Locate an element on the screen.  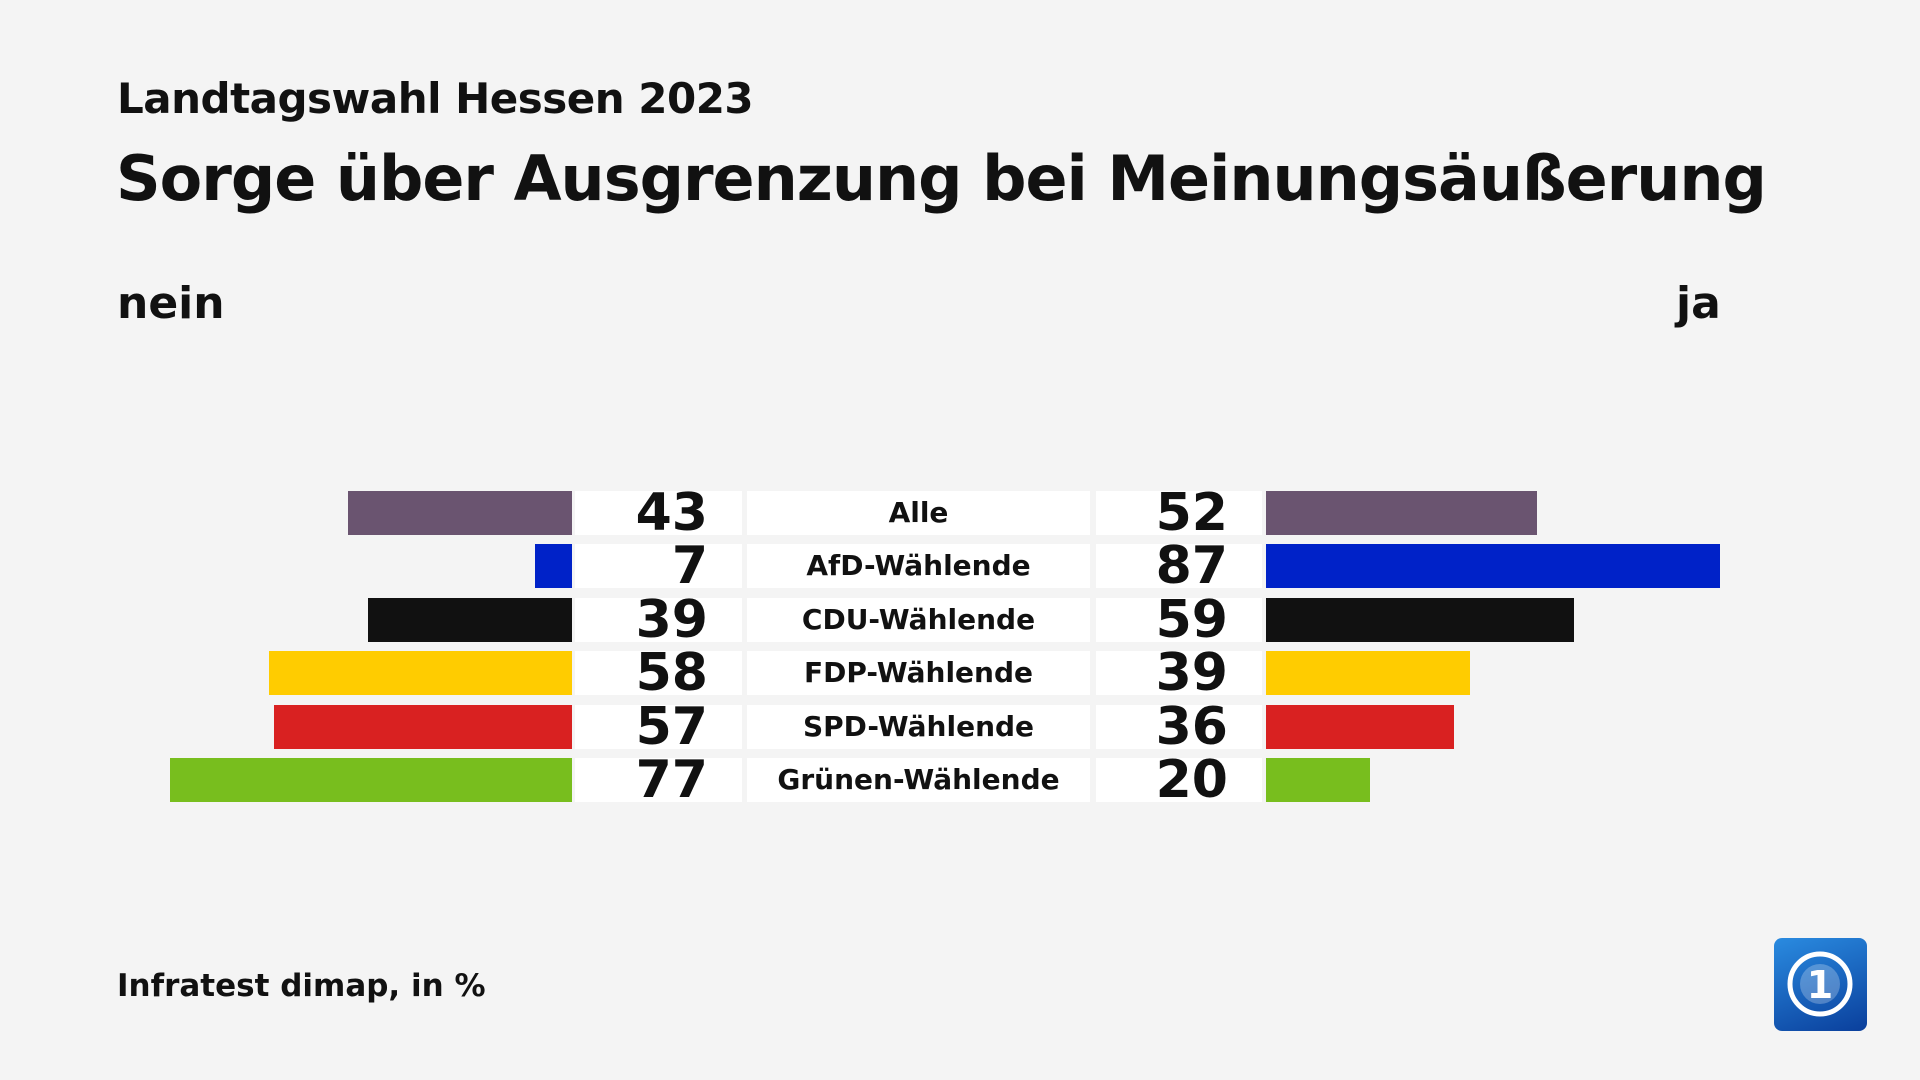
value-ja: 39 is located at coordinates (1179, 673).